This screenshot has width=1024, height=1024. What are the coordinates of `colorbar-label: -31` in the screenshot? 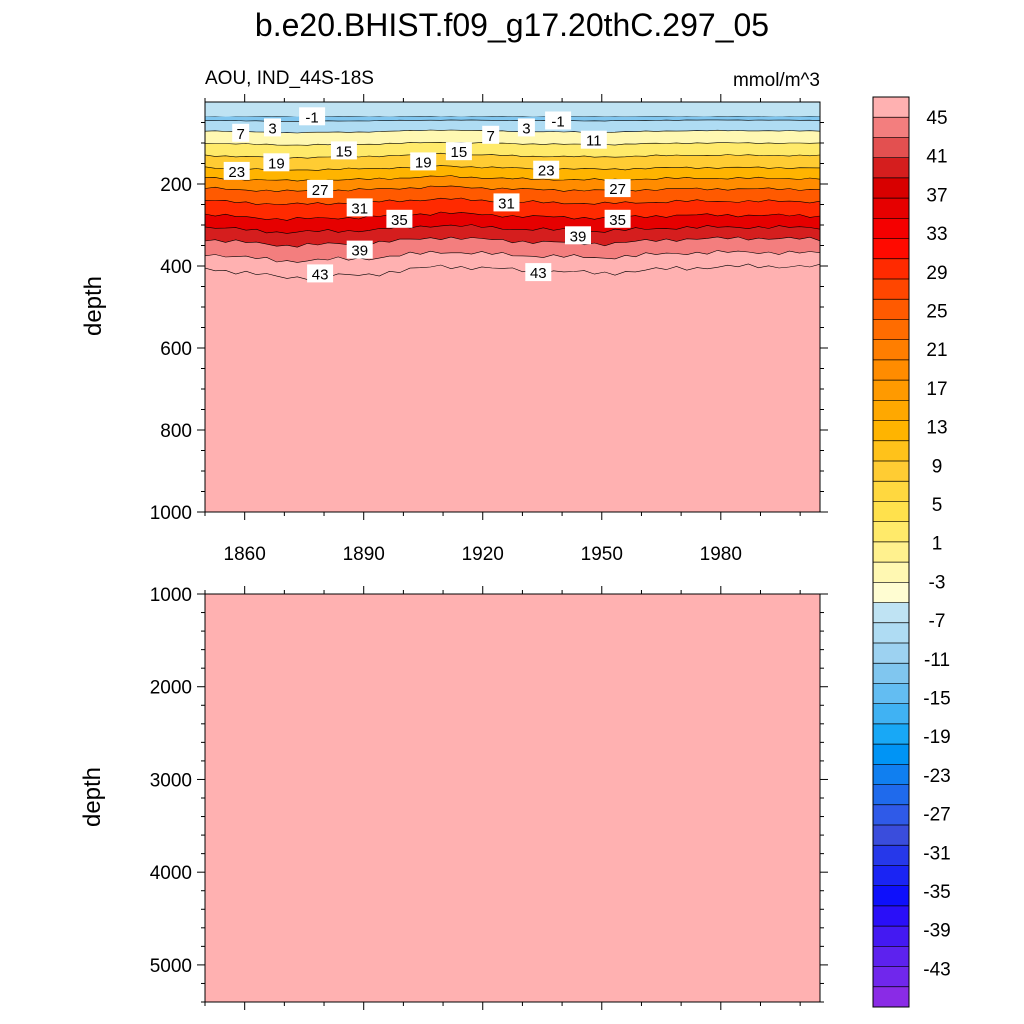 It's located at (936, 853).